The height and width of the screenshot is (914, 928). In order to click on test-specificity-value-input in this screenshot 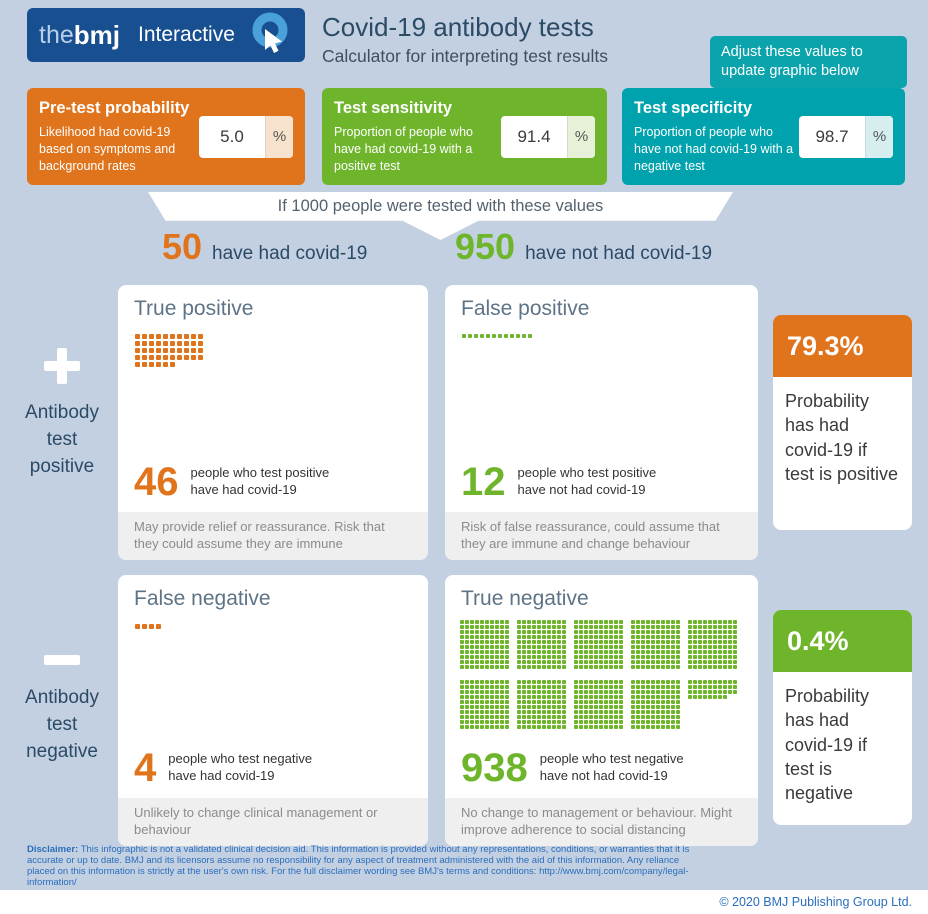, I will do `click(832, 136)`.